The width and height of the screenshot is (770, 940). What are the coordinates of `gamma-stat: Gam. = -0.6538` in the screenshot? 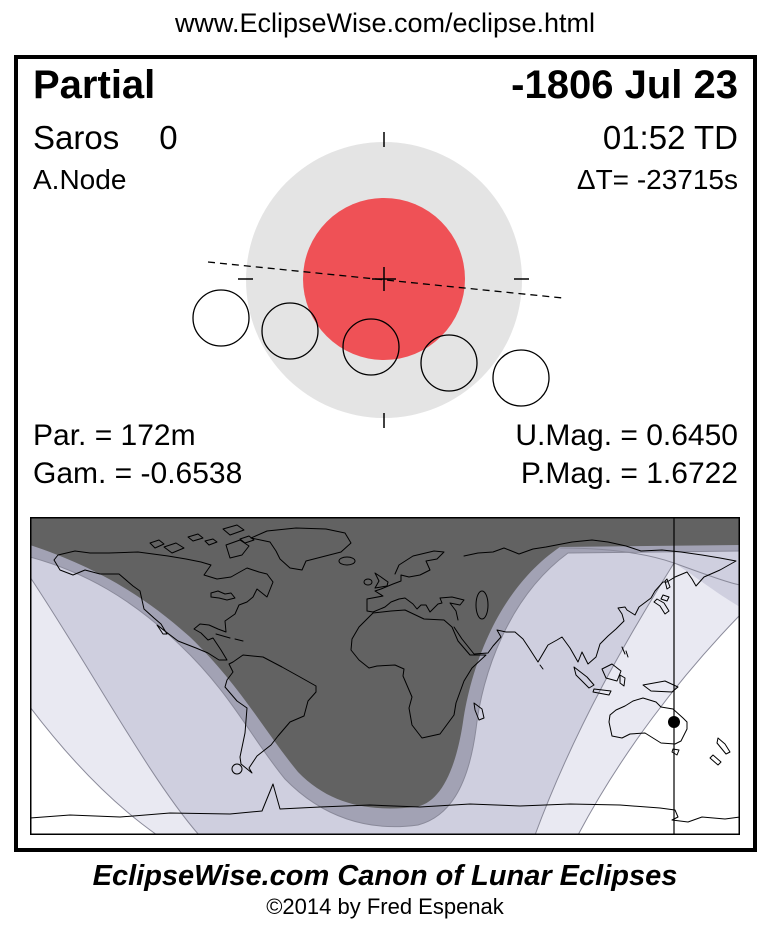 It's located at (138, 473).